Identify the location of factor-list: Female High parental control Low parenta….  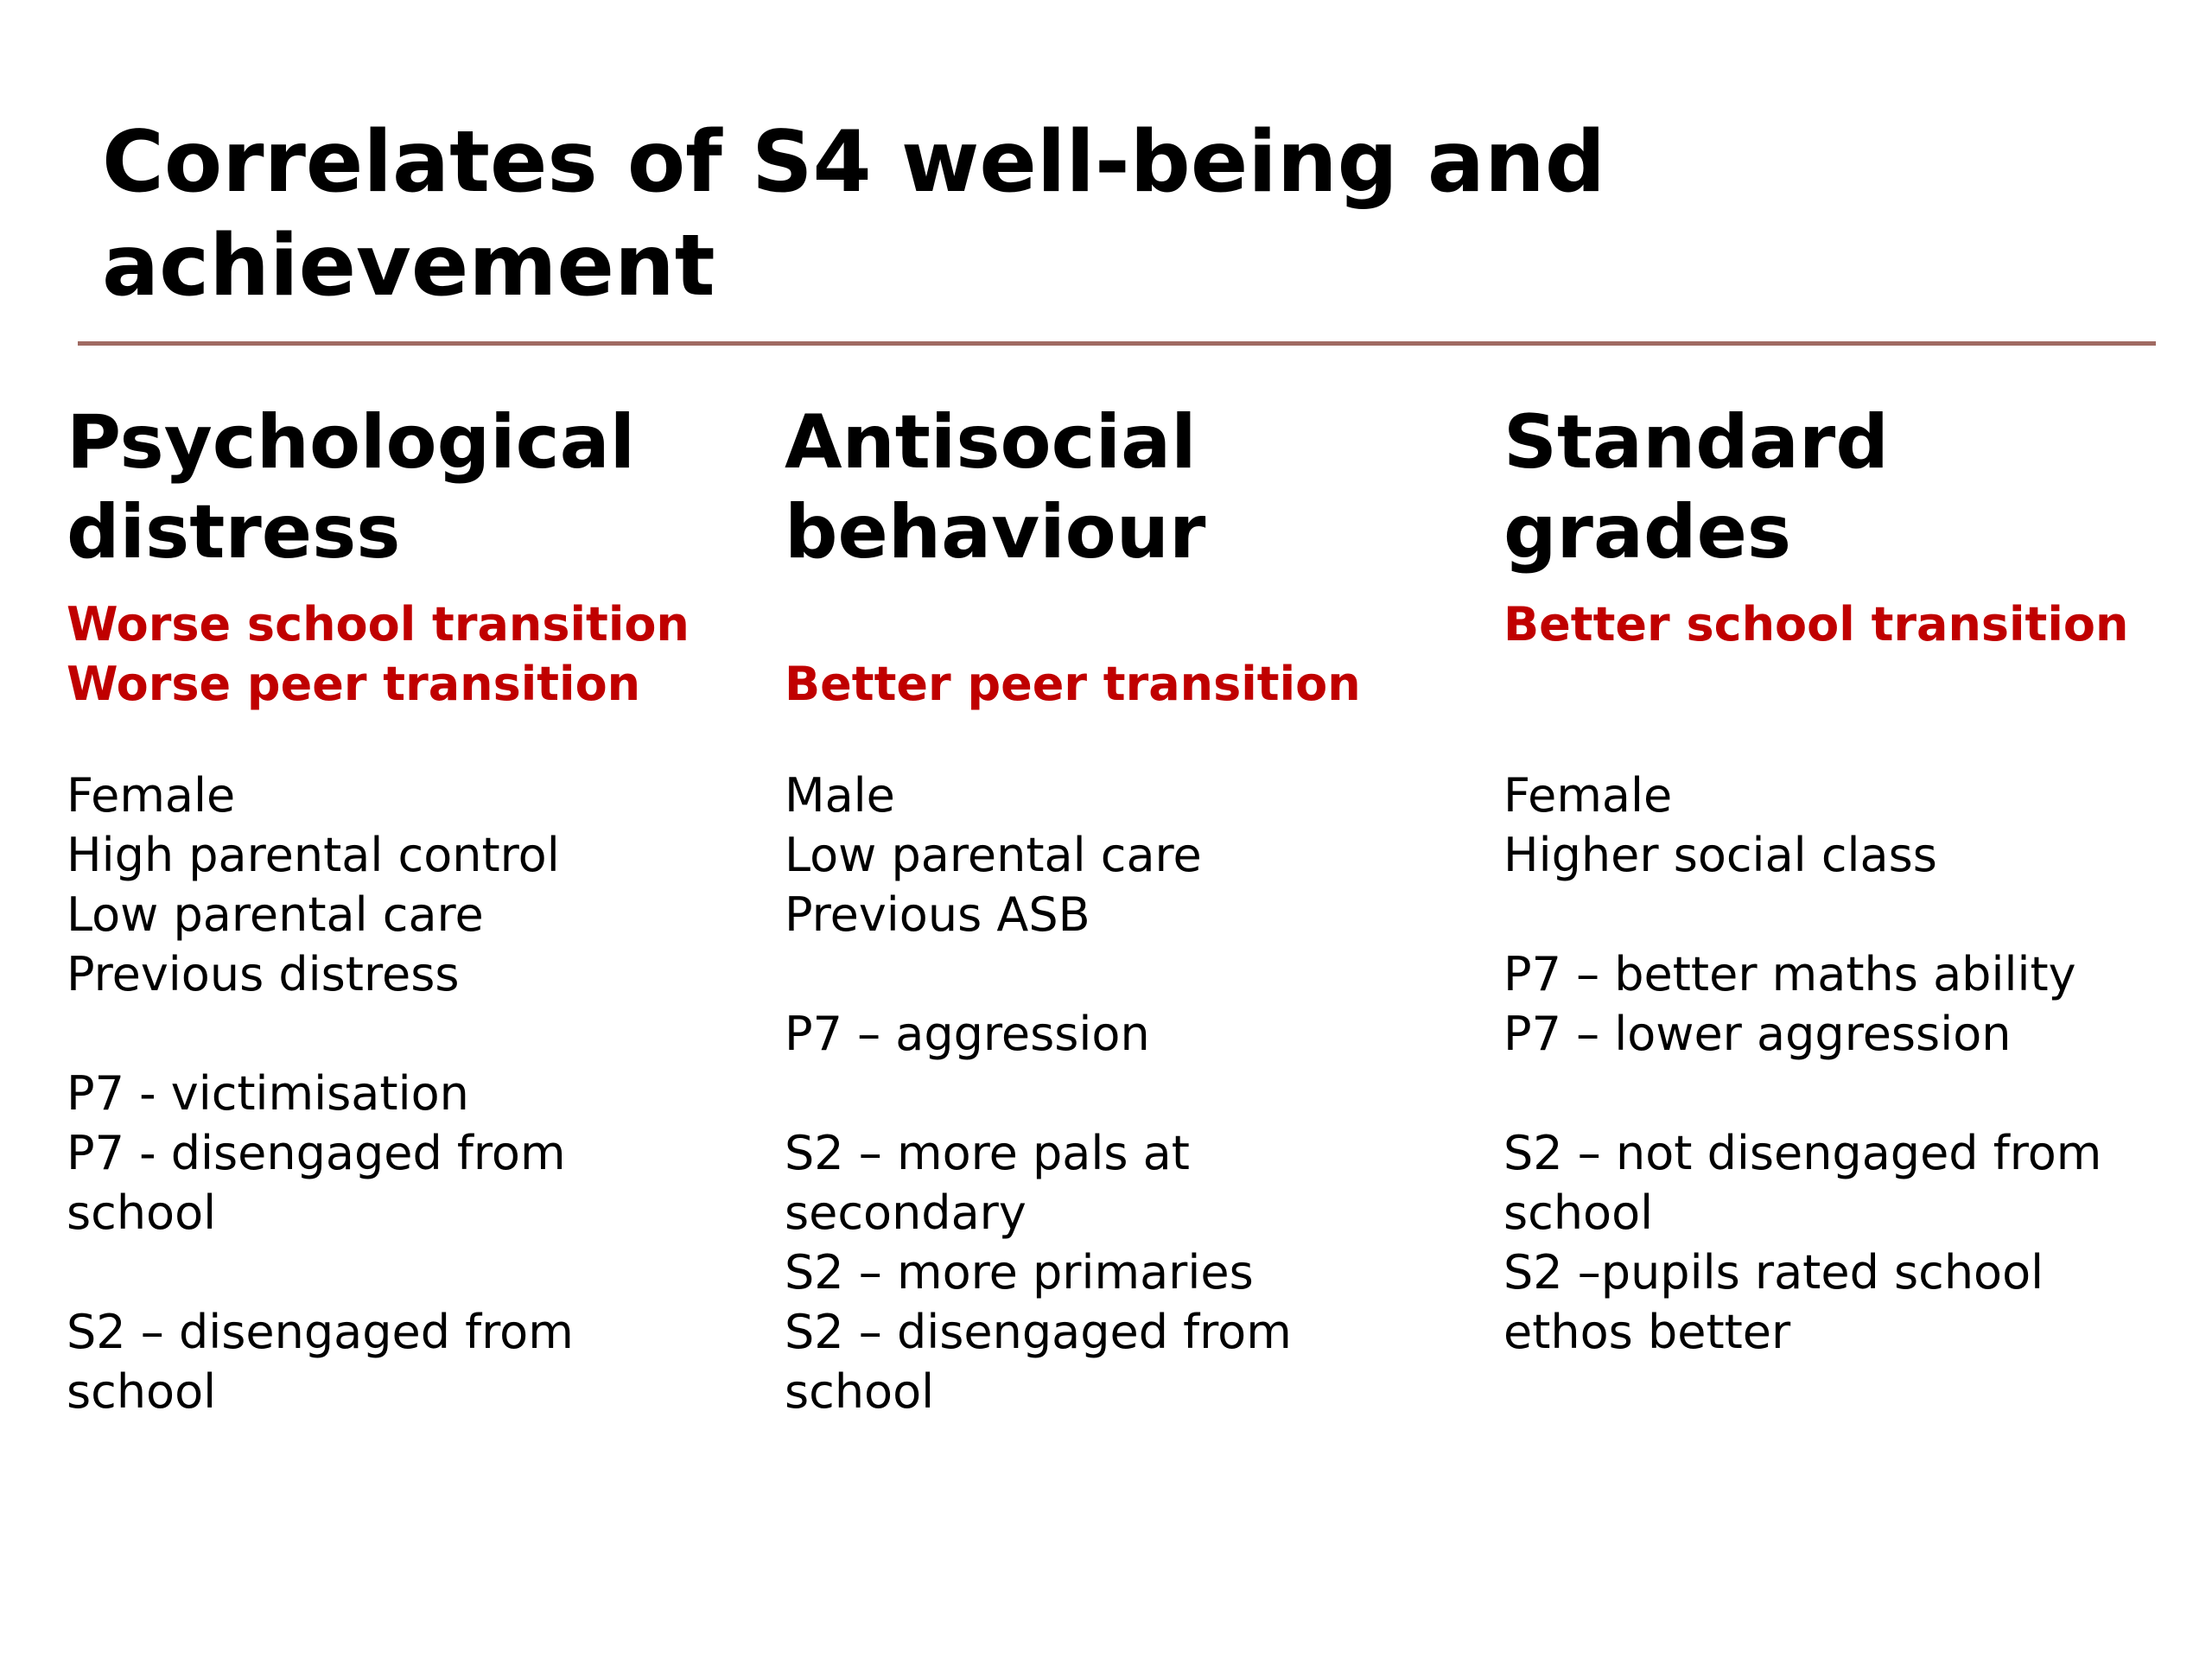
(412, 1093).